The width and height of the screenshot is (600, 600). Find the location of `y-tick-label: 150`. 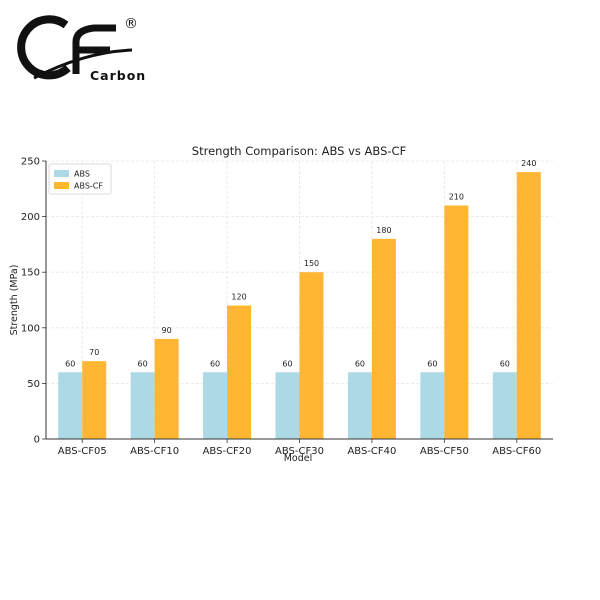

y-tick-label: 150 is located at coordinates (30, 273).